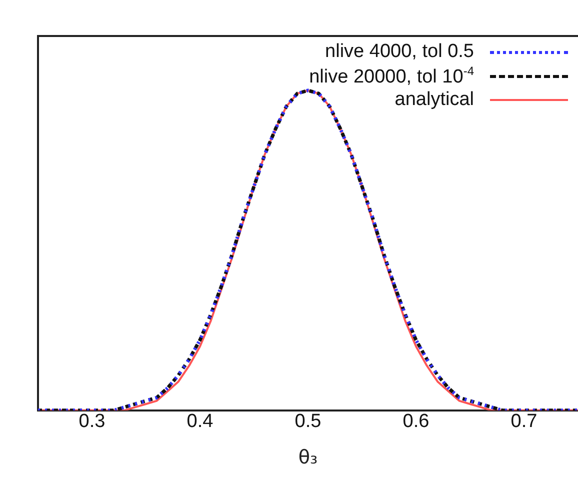 The width and height of the screenshot is (578, 478). I want to click on legend-label: analytical, so click(434, 100).